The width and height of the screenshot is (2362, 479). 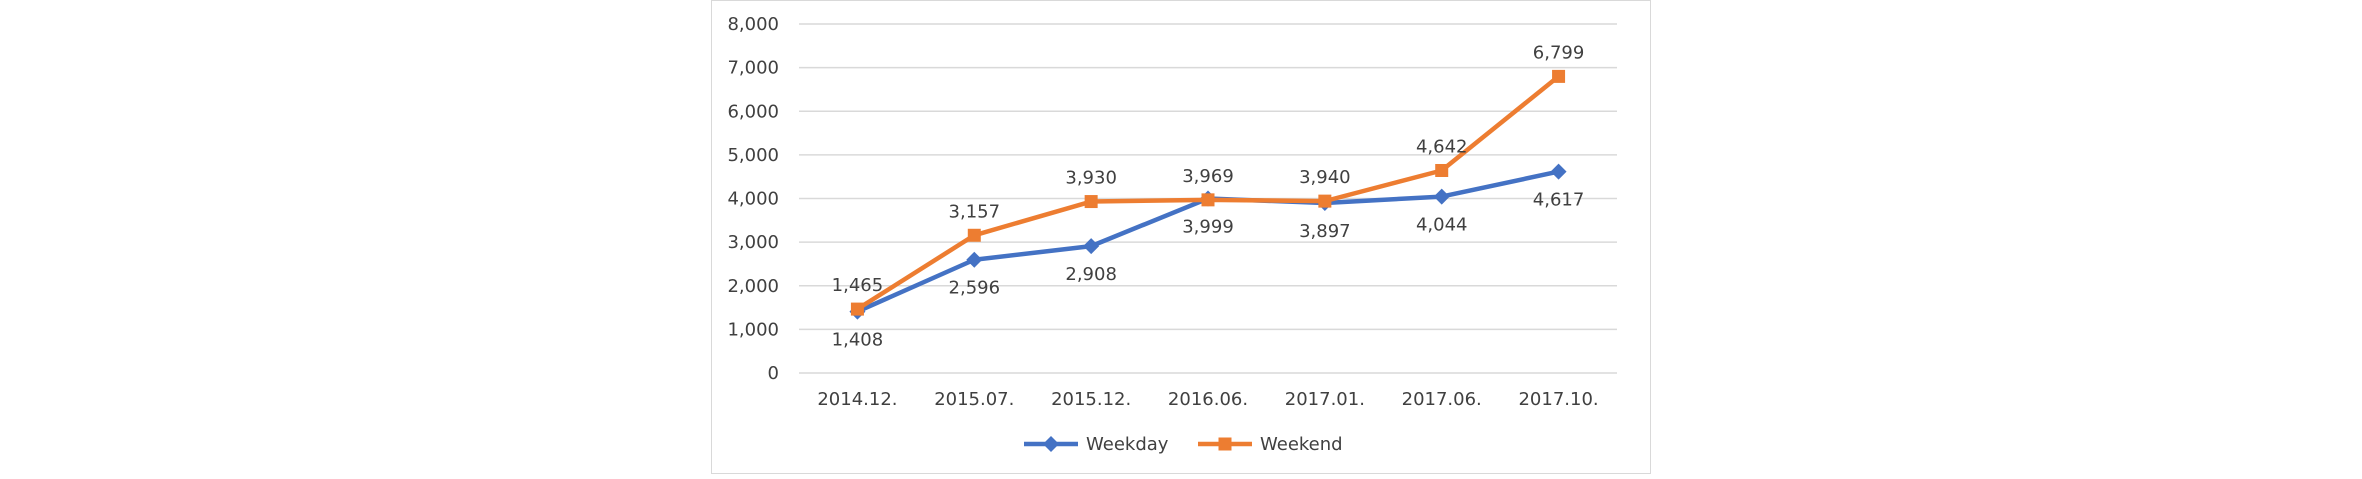 I want to click on data-label-weekend: 3,930, so click(x=1091, y=178).